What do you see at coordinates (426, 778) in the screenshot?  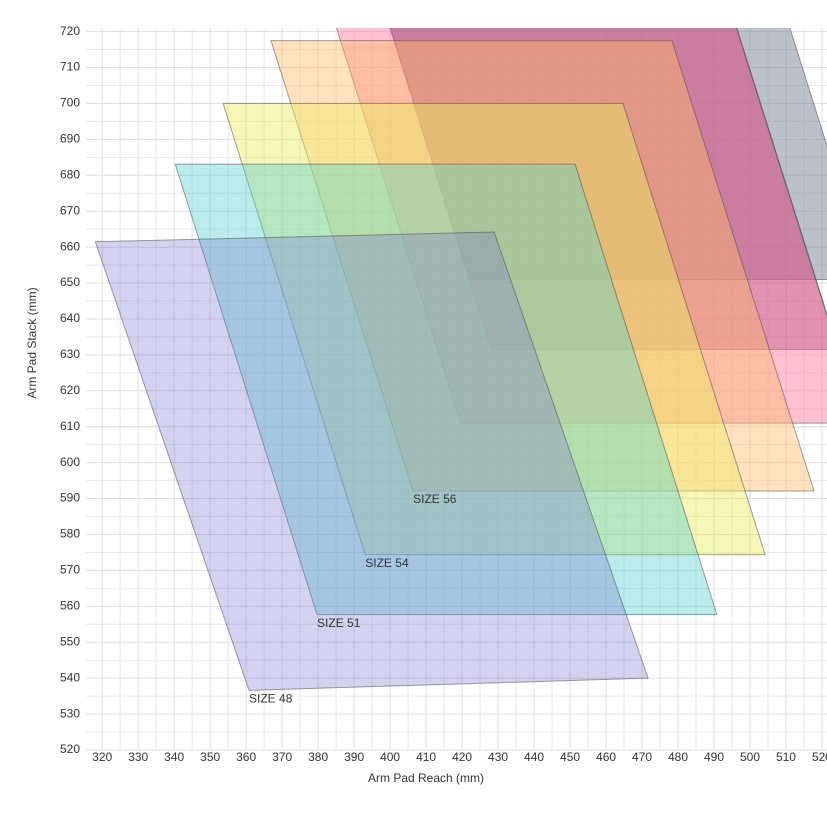 I see `x-axis-label: Arm Pad Reach (mm)` at bounding box center [426, 778].